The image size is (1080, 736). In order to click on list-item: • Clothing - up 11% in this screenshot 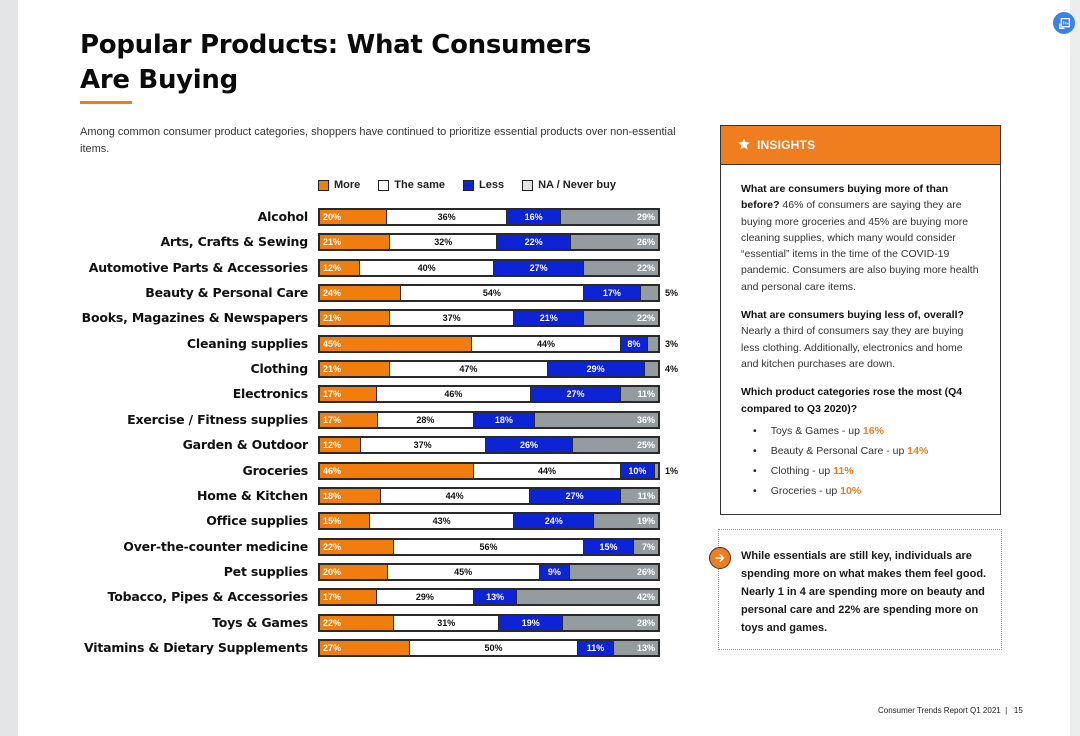, I will do `click(803, 470)`.